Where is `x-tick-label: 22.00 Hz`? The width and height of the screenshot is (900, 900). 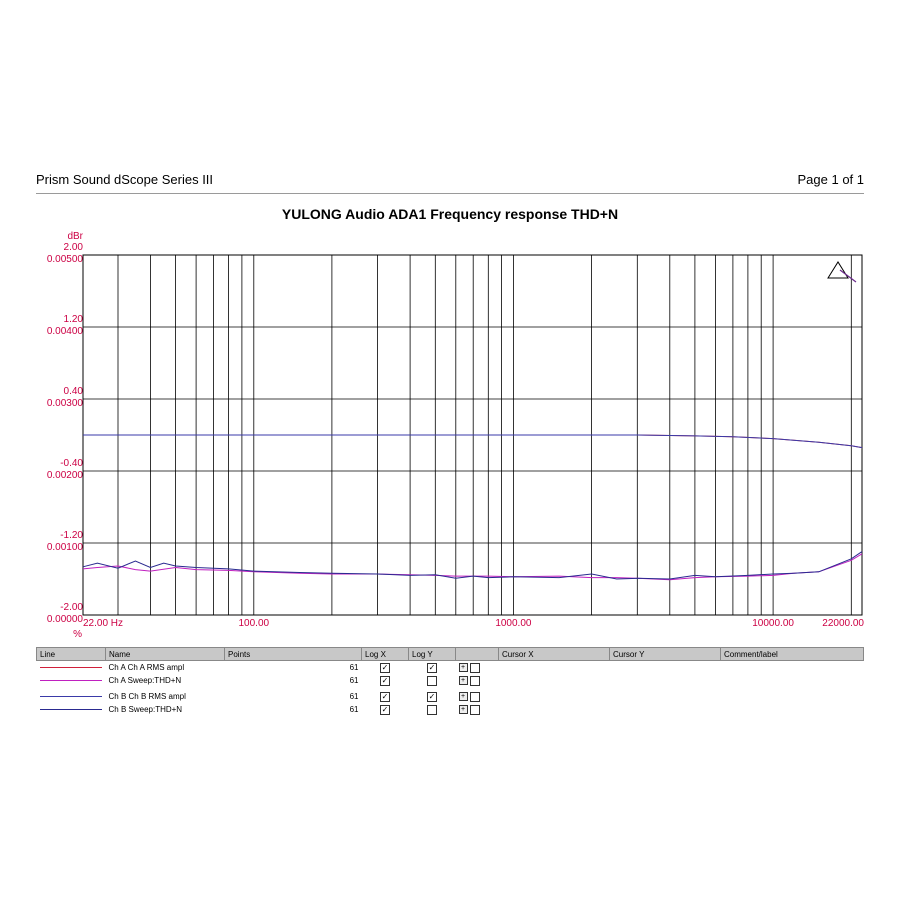 x-tick-label: 22.00 Hz is located at coordinates (103, 623).